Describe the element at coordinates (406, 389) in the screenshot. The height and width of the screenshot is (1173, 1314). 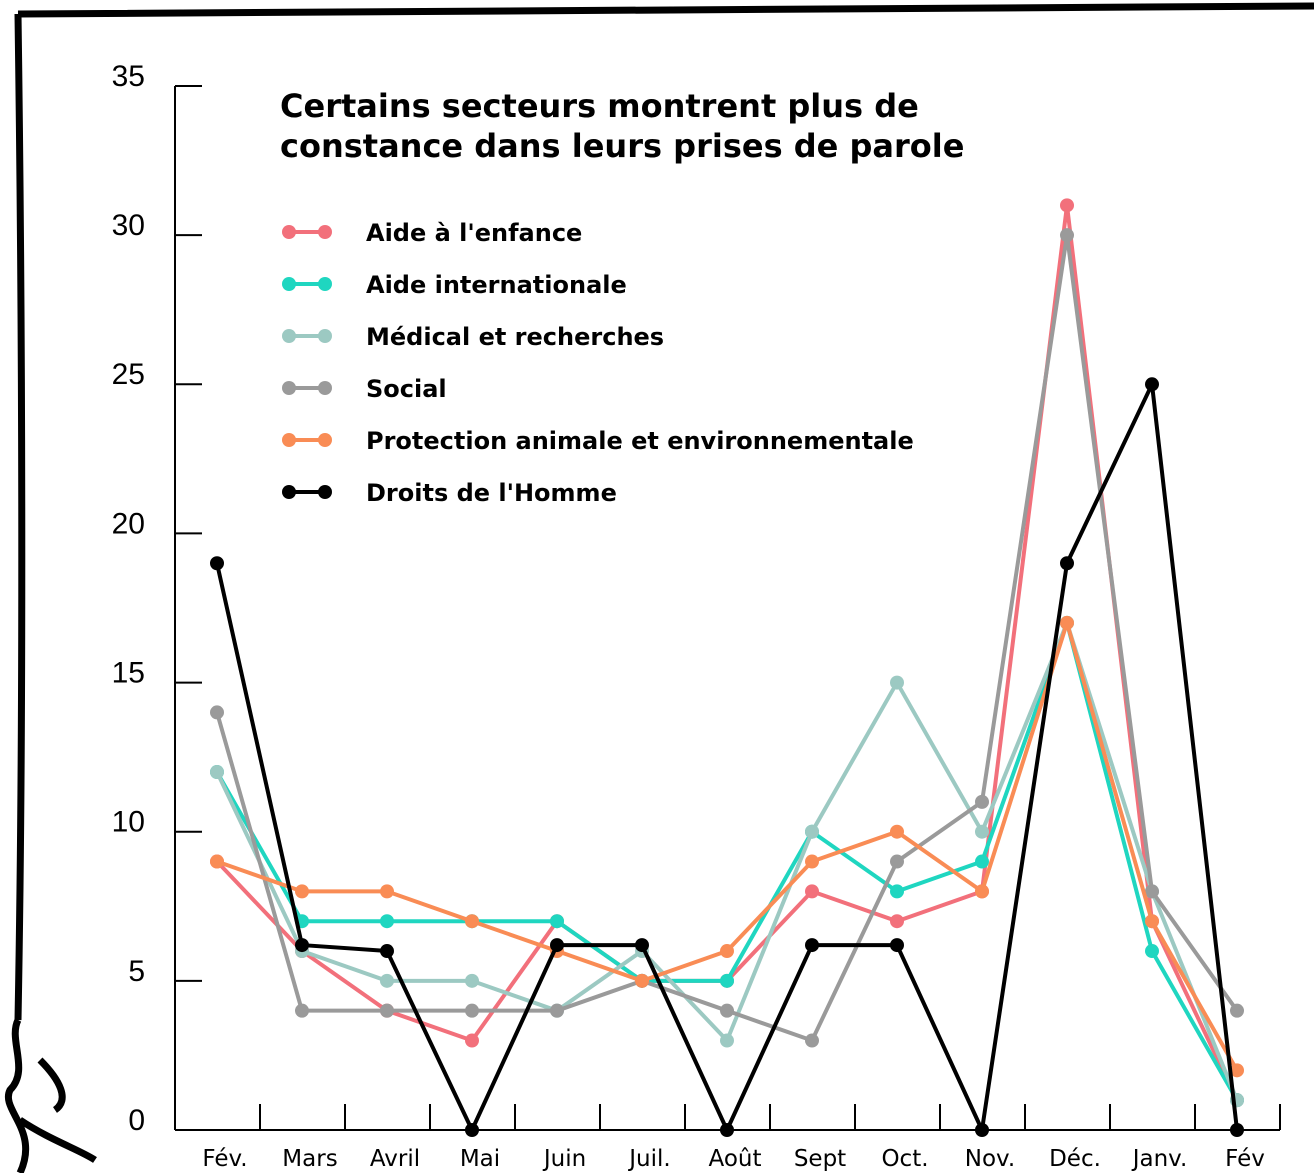
I see `legend-label: Social` at that location.